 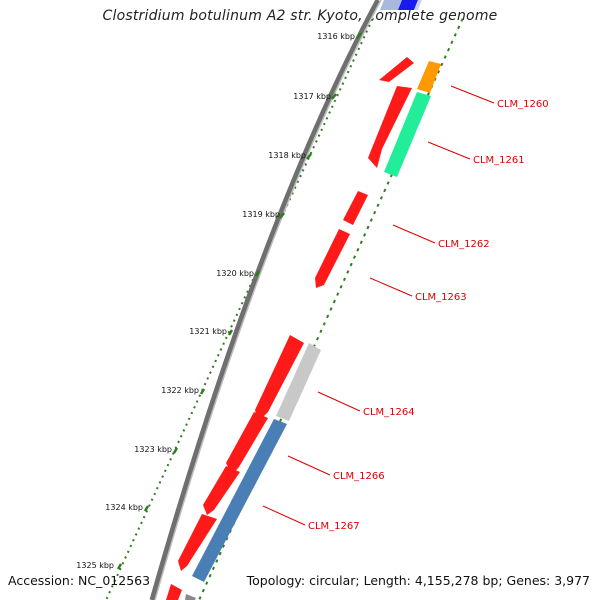 What do you see at coordinates (298, 382) in the screenshot?
I see `gene-bar-grey` at bounding box center [298, 382].